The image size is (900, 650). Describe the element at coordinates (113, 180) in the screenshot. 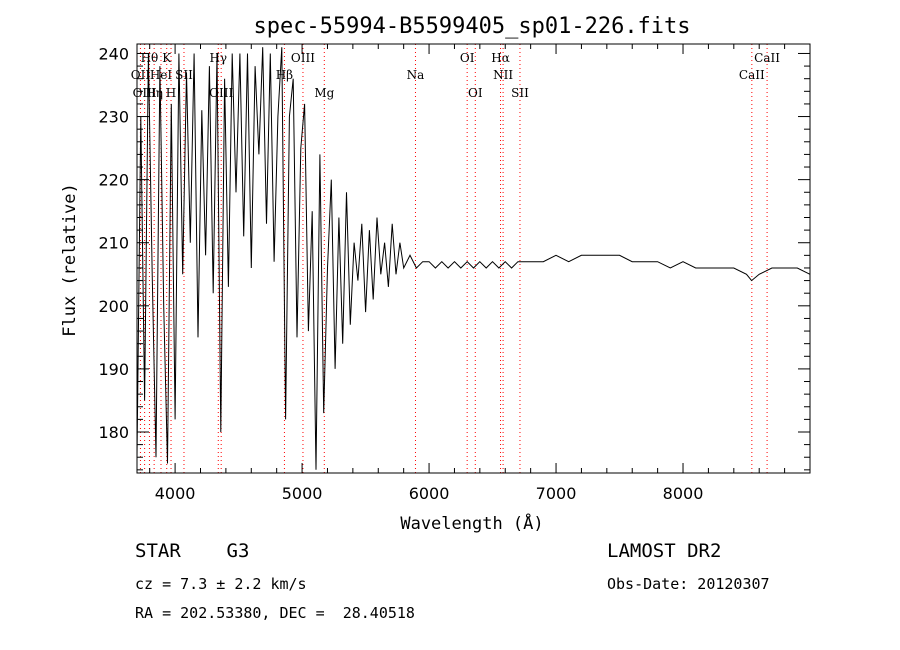

I see `y-tick-label: 220` at that location.